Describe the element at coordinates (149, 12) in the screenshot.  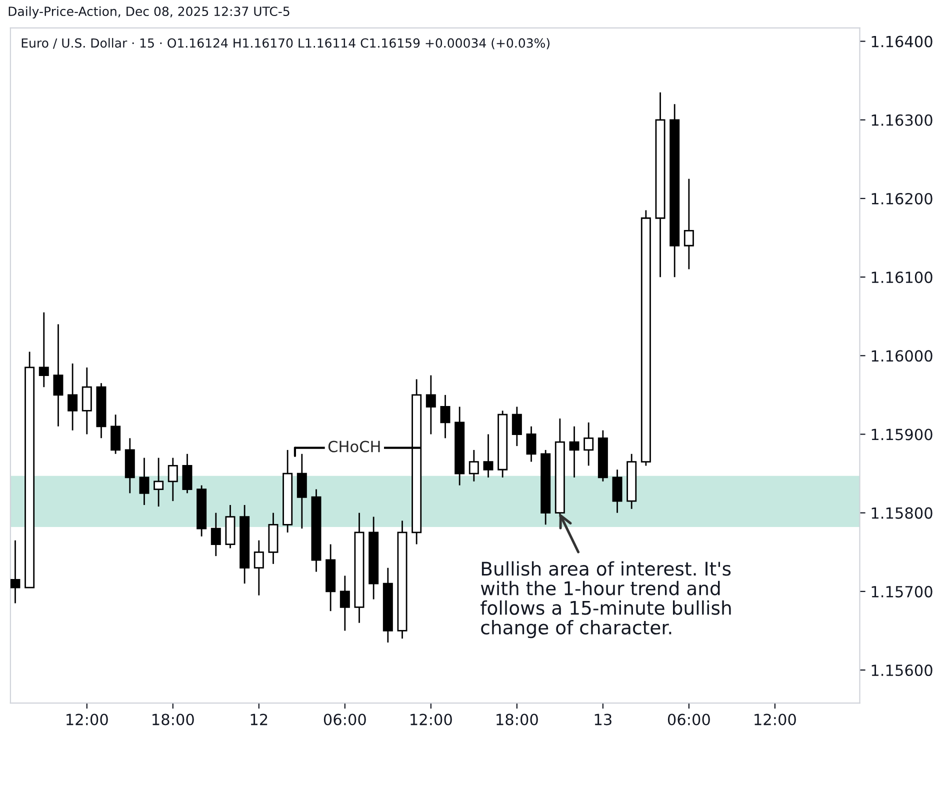
I see `text: Daily-Price-Action, Dec 08, 2025 12:37 UTC-5` at that location.